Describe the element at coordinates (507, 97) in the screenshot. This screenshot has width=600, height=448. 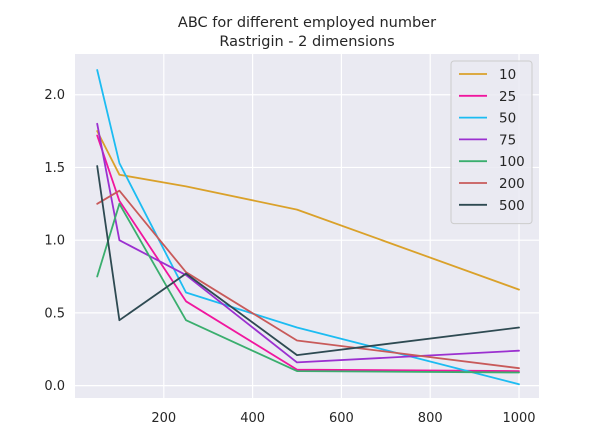
I see `legend-label: 25` at that location.